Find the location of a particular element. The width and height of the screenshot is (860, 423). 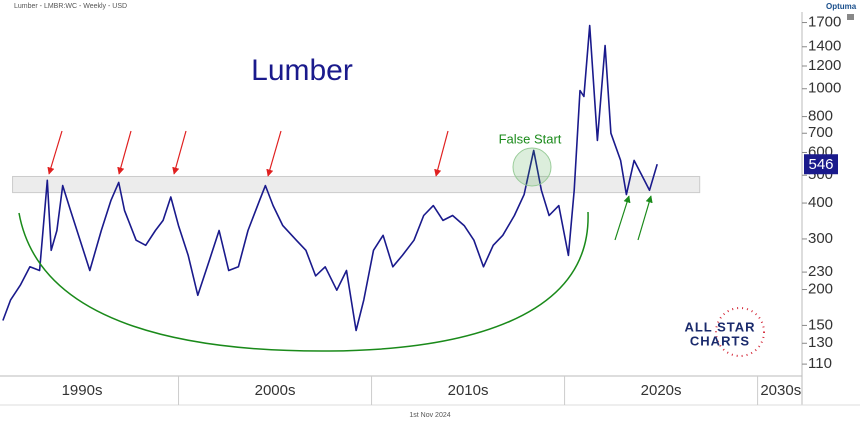

logo-ring is located at coordinates (740, 332).